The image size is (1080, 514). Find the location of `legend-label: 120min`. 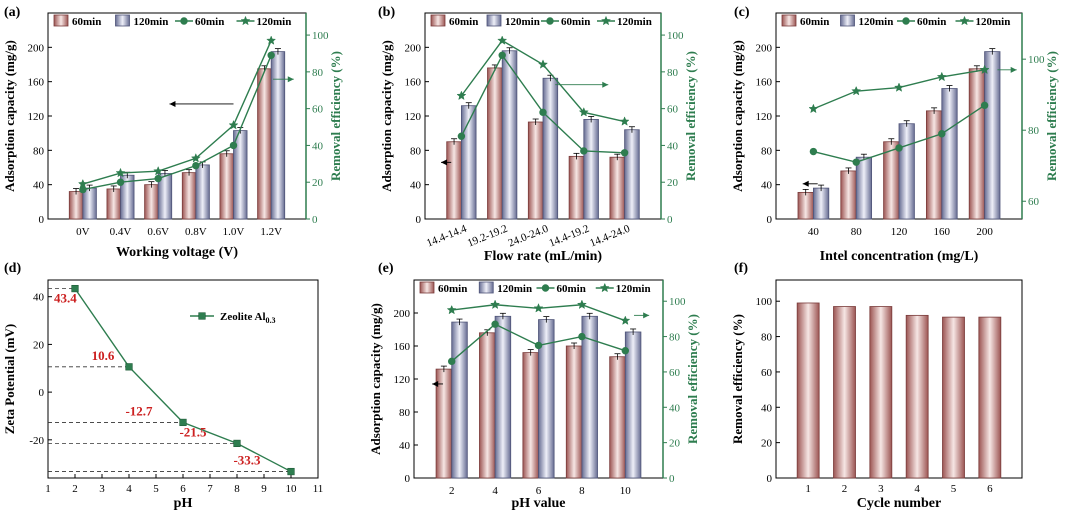

legend-label: 120min is located at coordinates (274, 22).